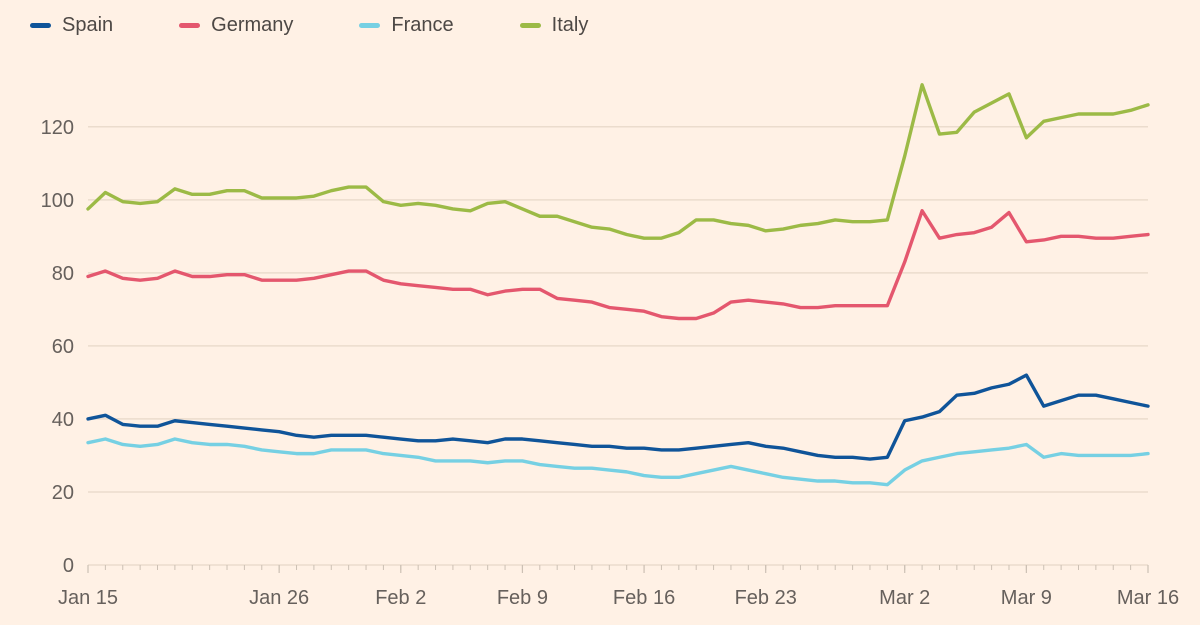 This screenshot has height=625, width=1200. What do you see at coordinates (904, 598) in the screenshot?
I see `x-tick-label: Mar 2` at bounding box center [904, 598].